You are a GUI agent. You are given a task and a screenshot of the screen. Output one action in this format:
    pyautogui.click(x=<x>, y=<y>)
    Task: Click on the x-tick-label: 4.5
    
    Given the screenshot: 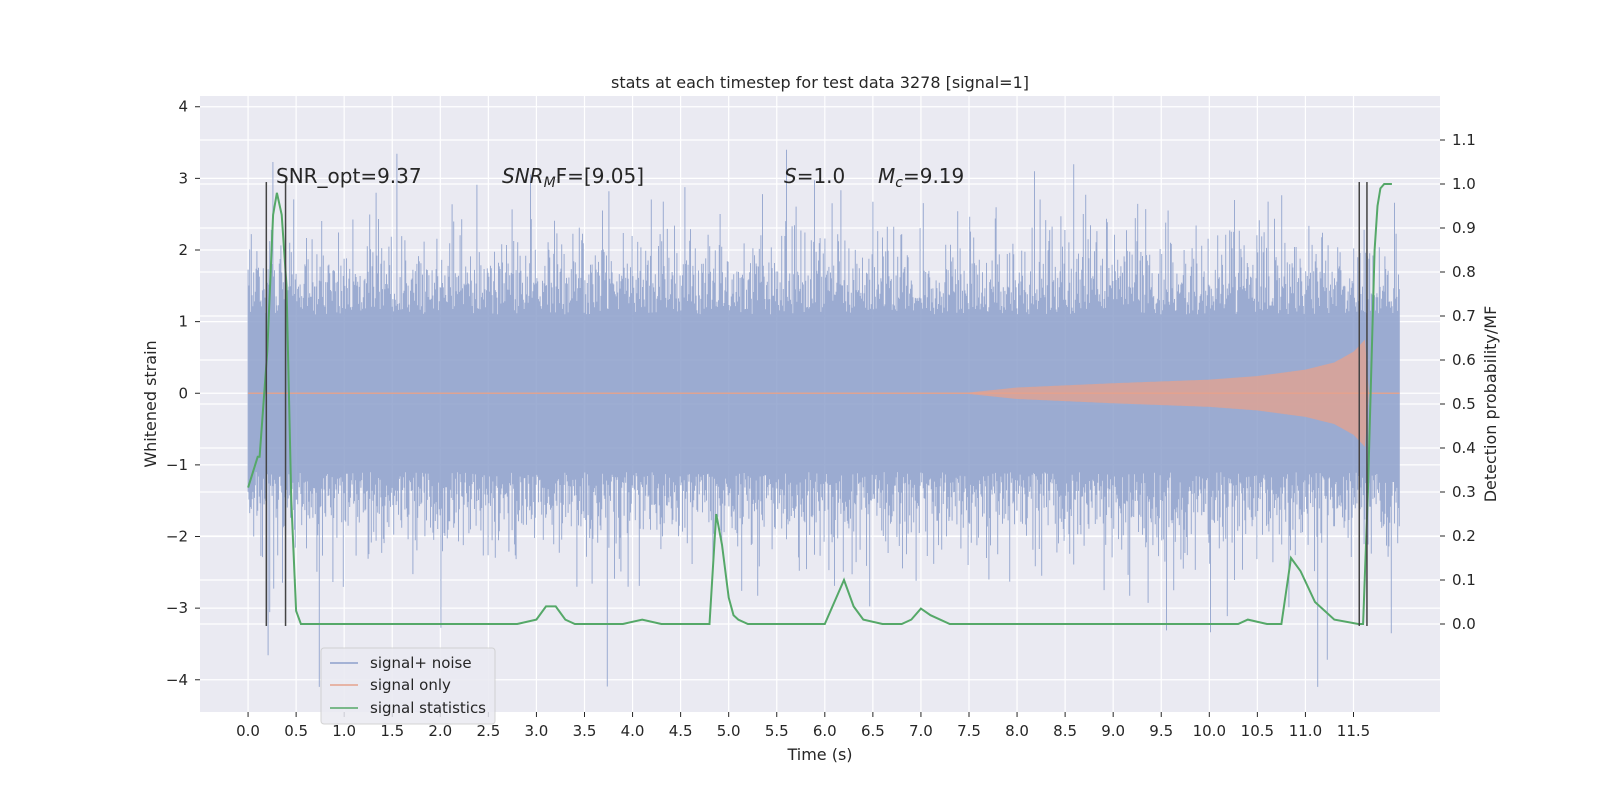 What is the action you would take?
    pyautogui.click(x=681, y=731)
    